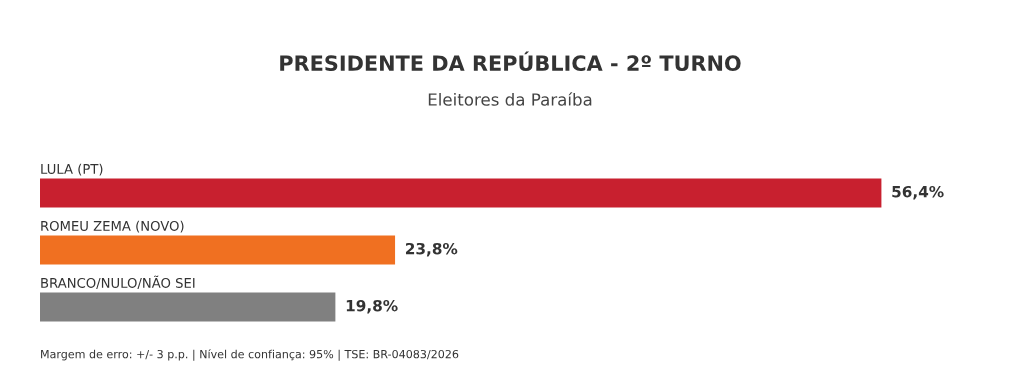 The image size is (1020, 383). I want to click on data-label: 56,4%, so click(918, 192).